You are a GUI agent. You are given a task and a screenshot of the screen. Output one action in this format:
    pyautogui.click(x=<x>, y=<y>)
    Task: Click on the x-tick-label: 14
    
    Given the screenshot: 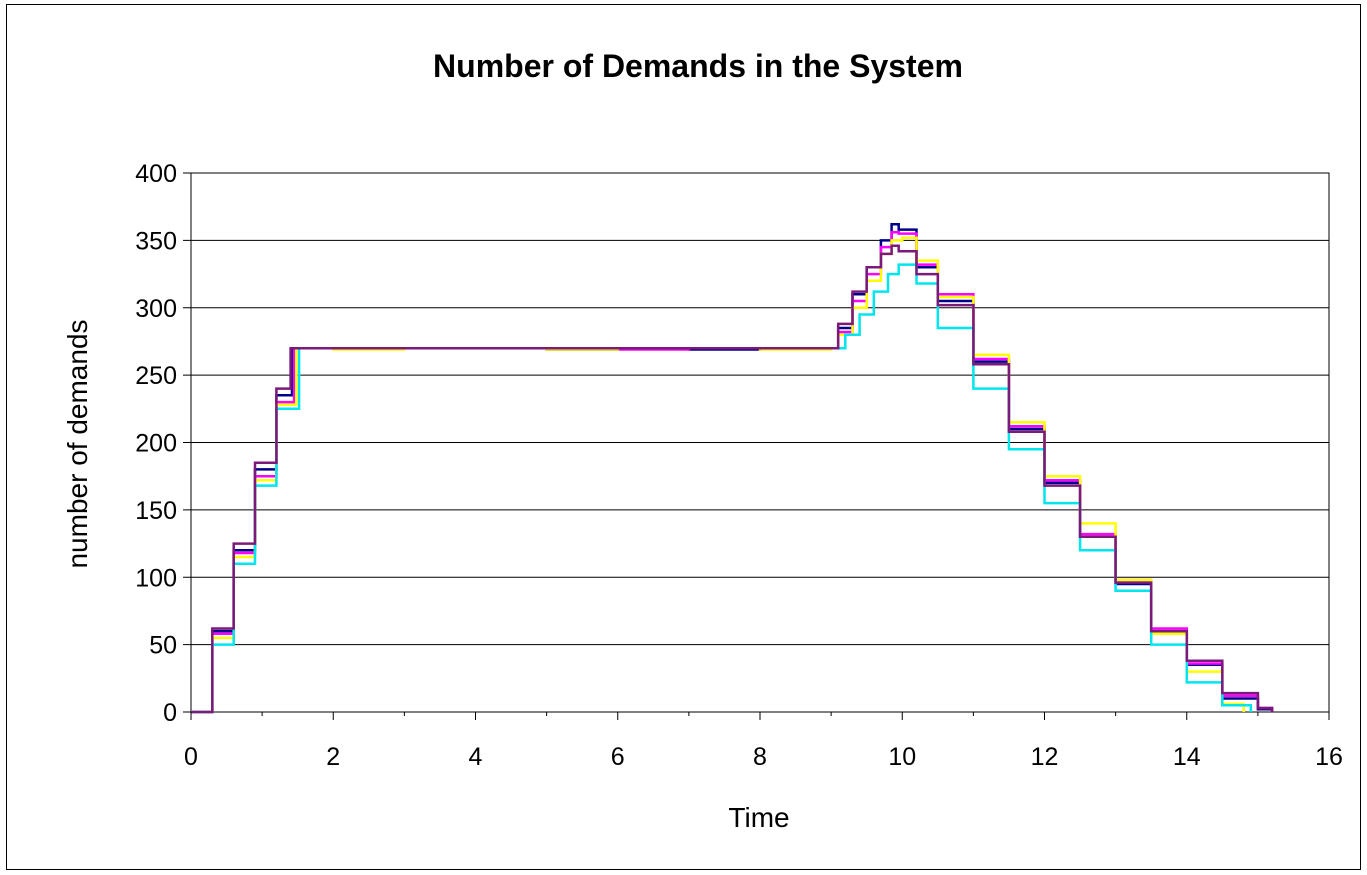 What is the action you would take?
    pyautogui.click(x=1187, y=757)
    